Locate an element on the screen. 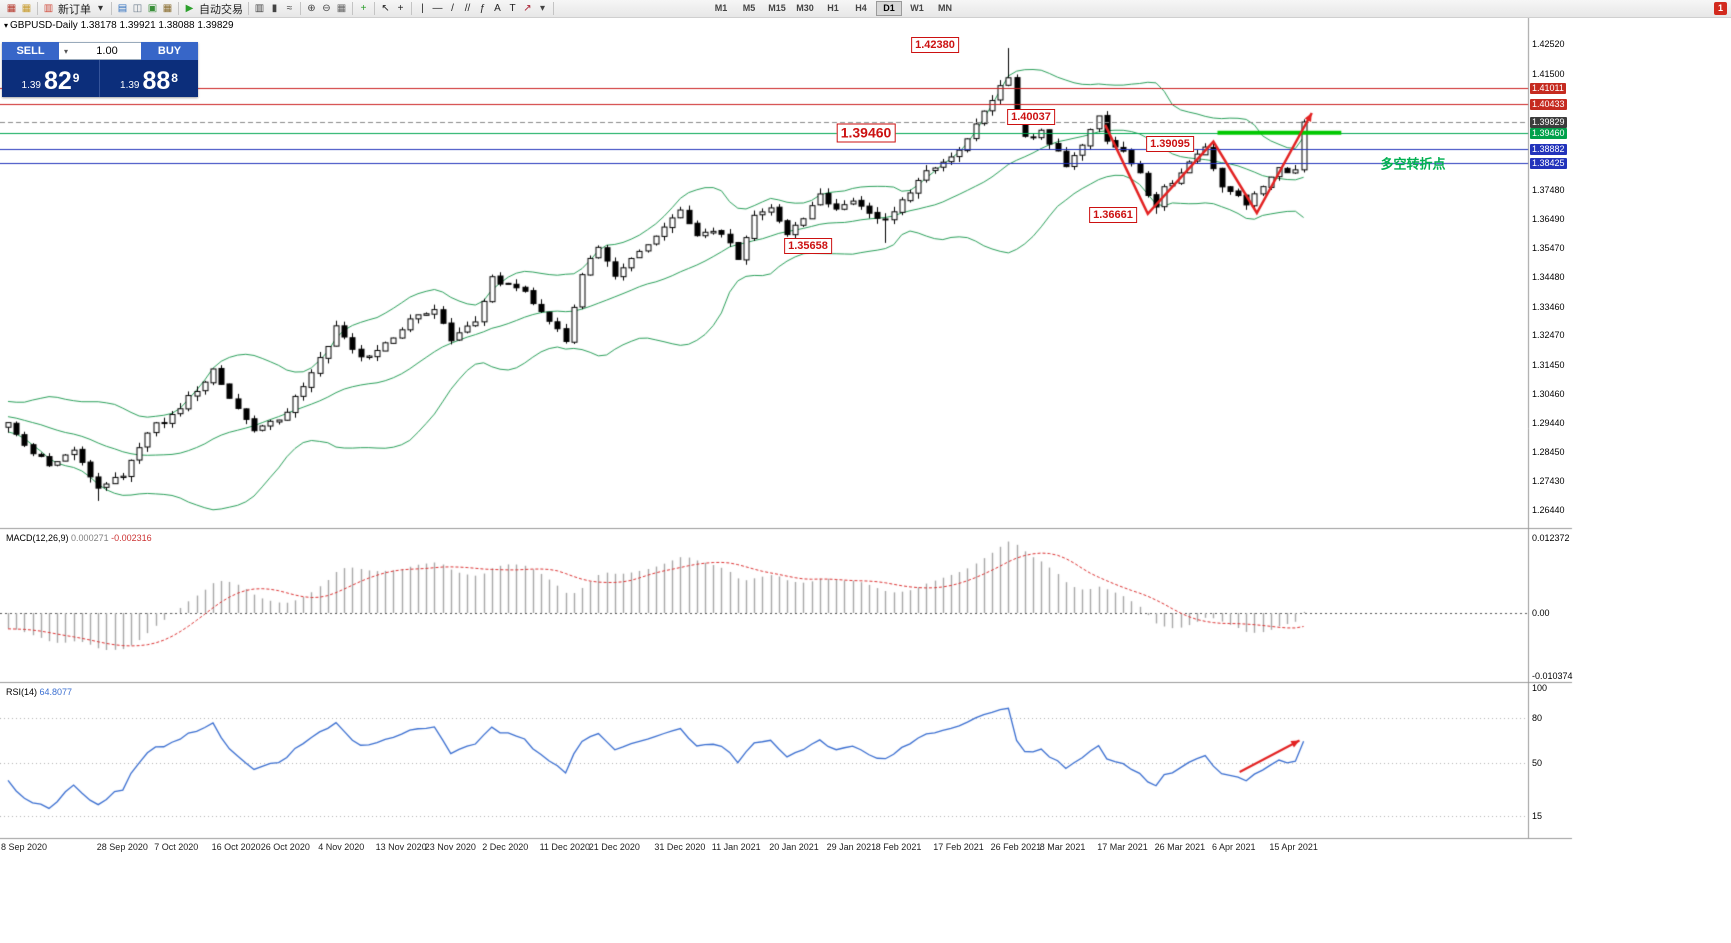 This screenshot has width=1731, height=943. timeframe-h1: H1 is located at coordinates (833, 8).